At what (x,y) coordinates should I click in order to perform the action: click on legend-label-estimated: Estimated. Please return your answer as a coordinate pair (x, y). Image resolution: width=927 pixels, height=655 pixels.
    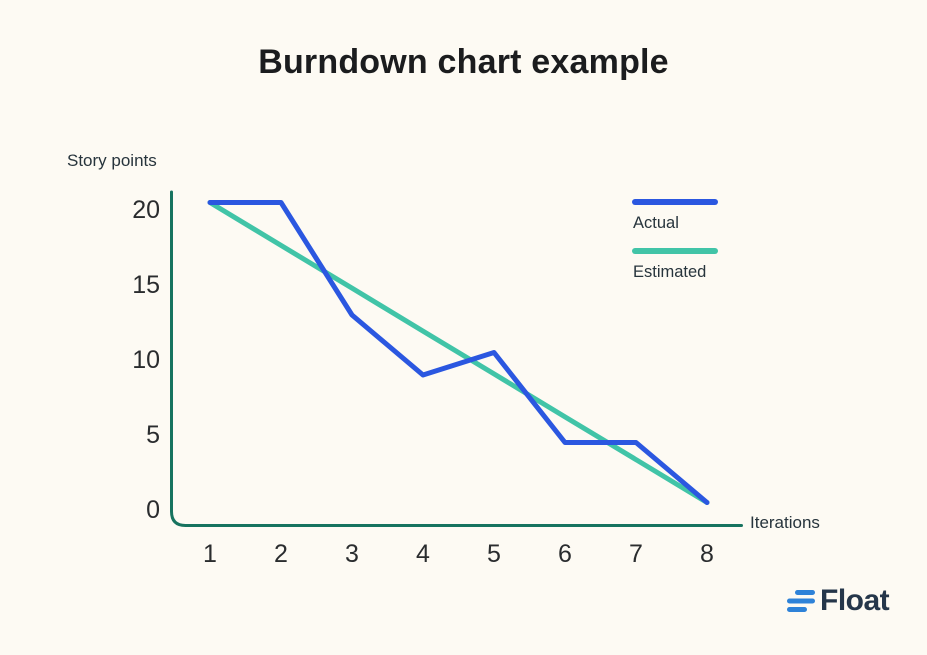
    Looking at the image, I should click on (670, 272).